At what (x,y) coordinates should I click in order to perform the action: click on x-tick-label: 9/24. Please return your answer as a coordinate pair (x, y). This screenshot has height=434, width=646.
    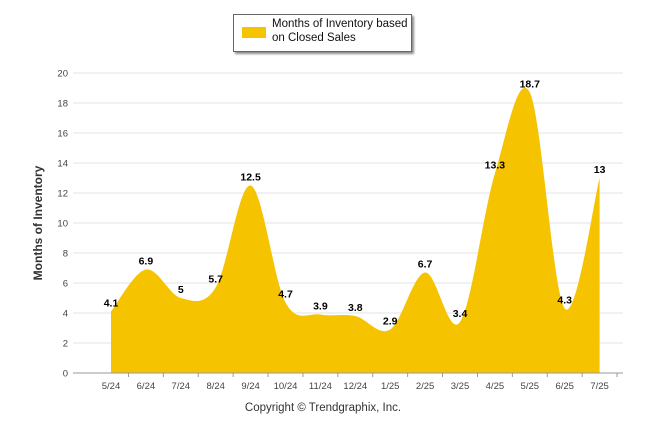
    Looking at the image, I should click on (250, 386).